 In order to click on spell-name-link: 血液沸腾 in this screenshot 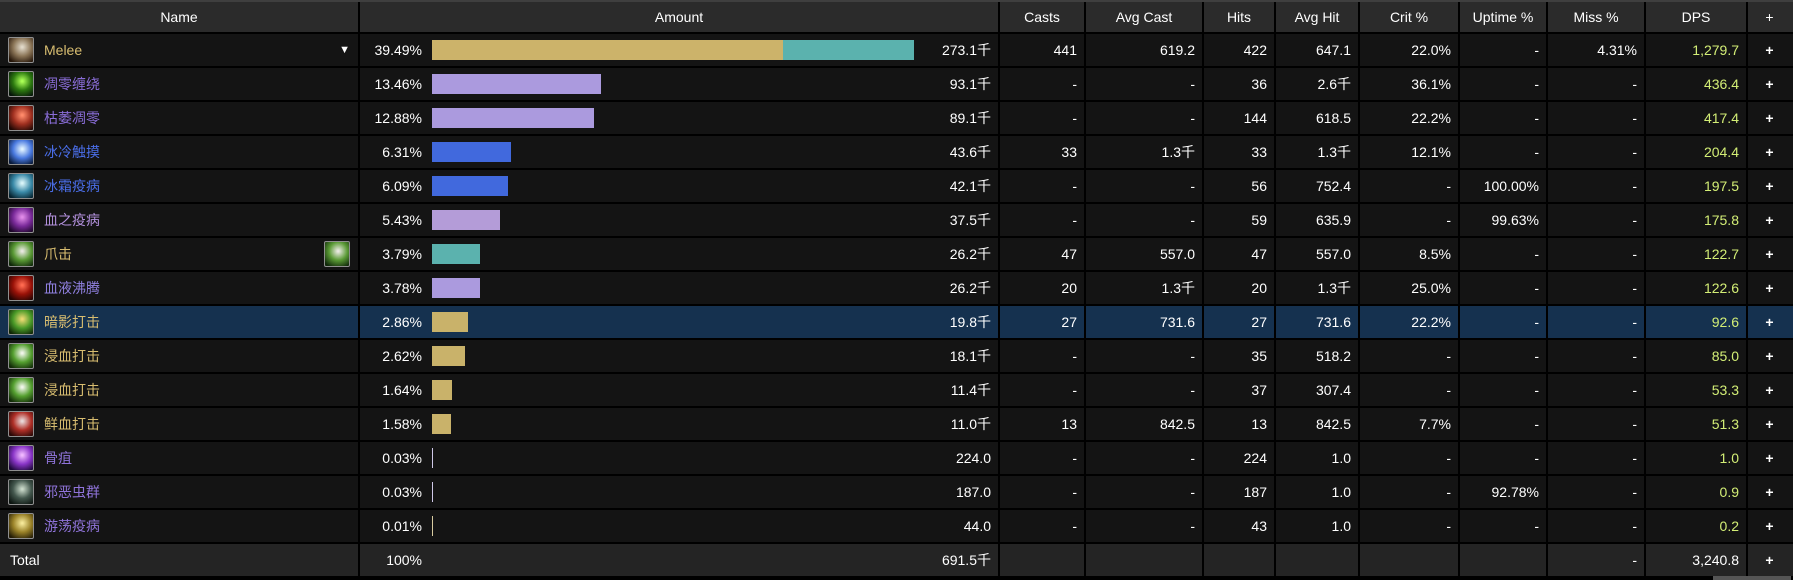, I will do `click(72, 288)`.